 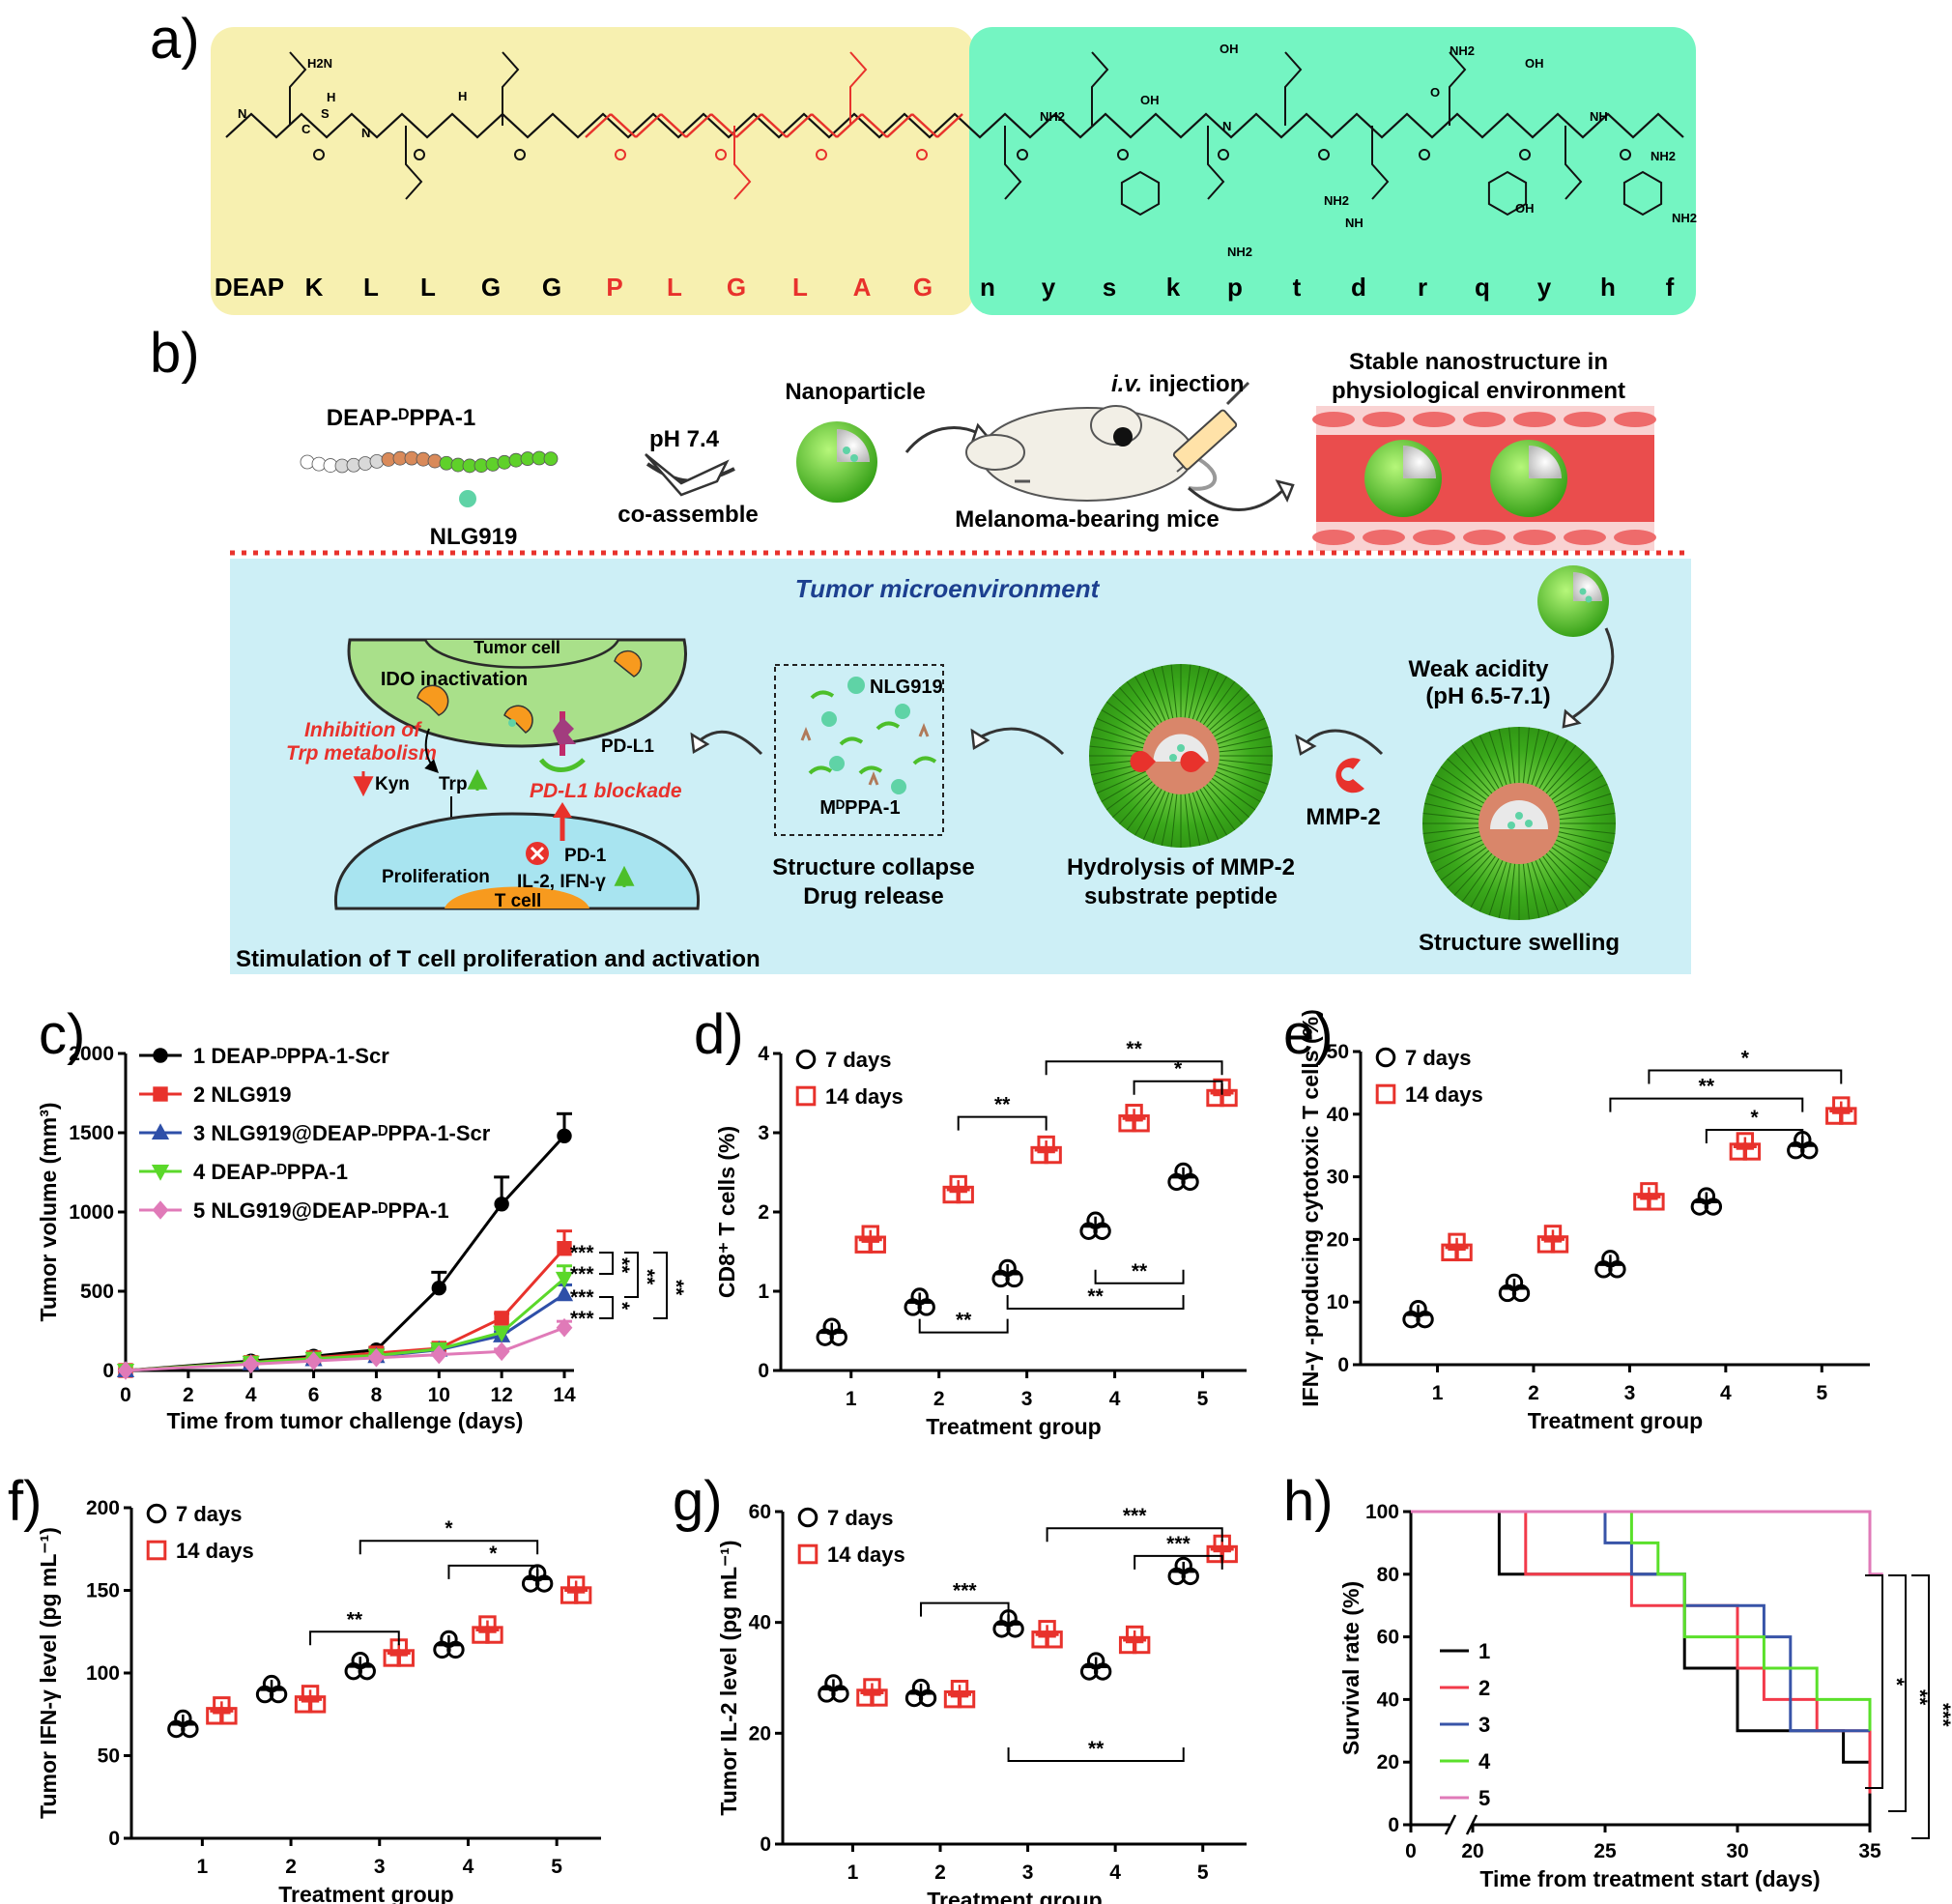 What do you see at coordinates (91, 1054) in the screenshot?
I see `y-tick-label: 2000` at bounding box center [91, 1054].